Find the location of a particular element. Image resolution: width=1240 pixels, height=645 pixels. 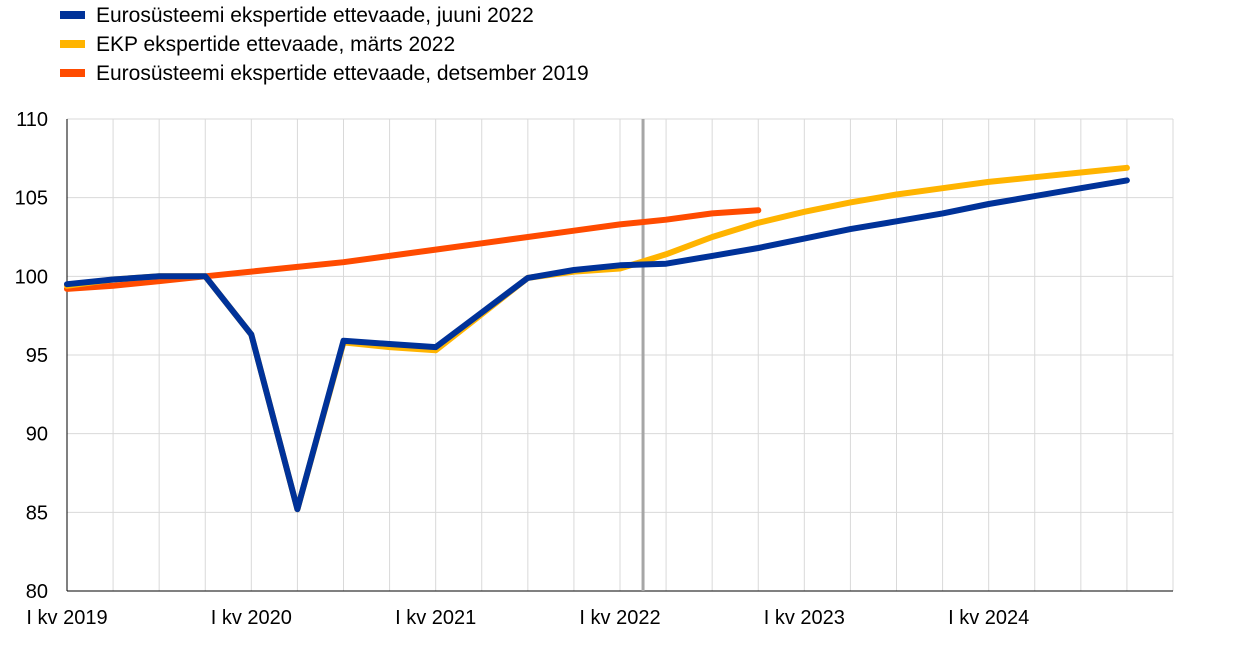

y-tick-label: 110 is located at coordinates (32, 120).